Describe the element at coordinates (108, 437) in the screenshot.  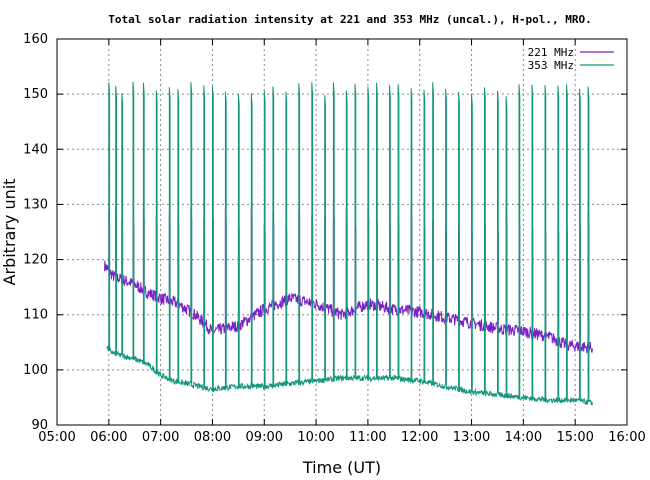
I see `x-tick-label: 06:00` at that location.